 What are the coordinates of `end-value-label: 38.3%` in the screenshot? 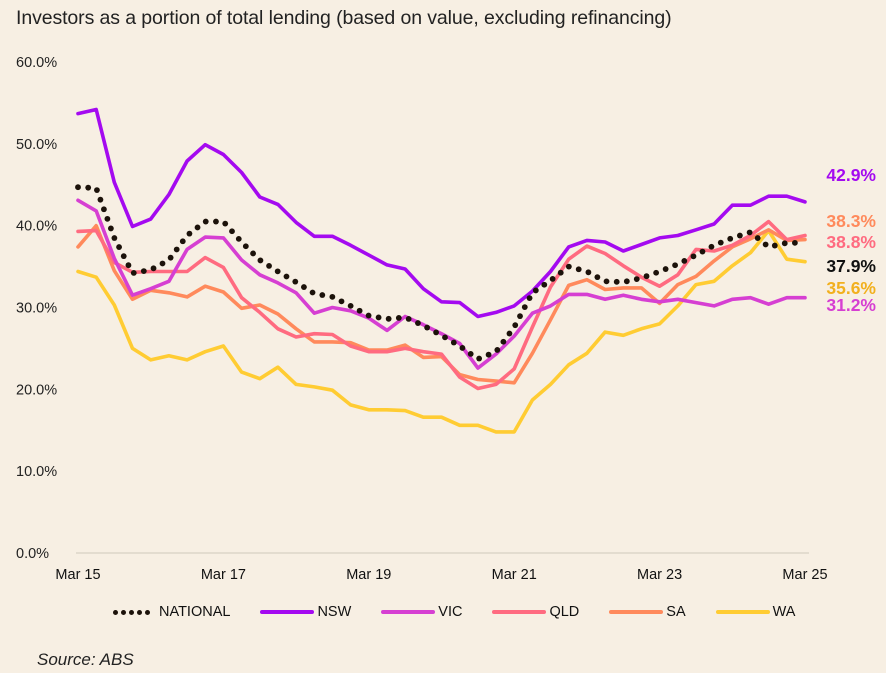 It's located at (851, 221).